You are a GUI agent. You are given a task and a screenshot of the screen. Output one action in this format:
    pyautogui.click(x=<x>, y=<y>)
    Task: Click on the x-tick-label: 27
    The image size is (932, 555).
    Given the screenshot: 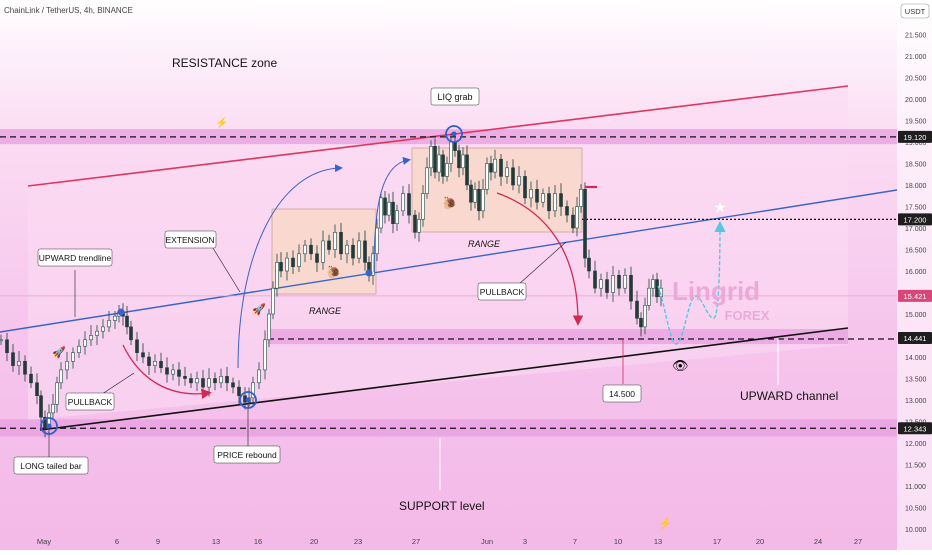 What is the action you would take?
    pyautogui.click(x=858, y=541)
    